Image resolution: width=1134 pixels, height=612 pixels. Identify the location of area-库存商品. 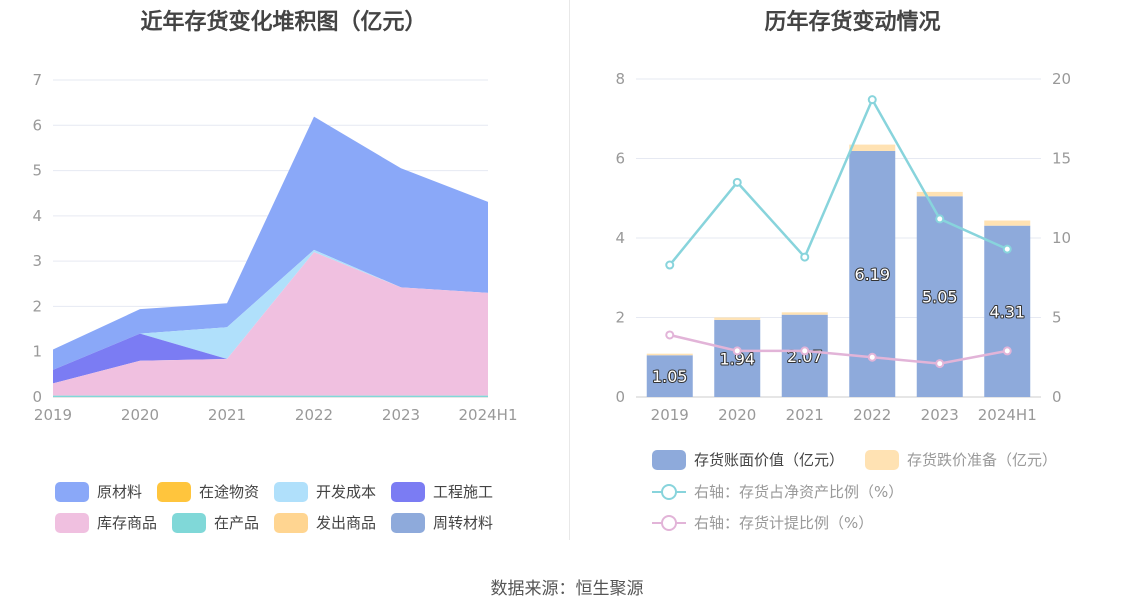
(270, 324).